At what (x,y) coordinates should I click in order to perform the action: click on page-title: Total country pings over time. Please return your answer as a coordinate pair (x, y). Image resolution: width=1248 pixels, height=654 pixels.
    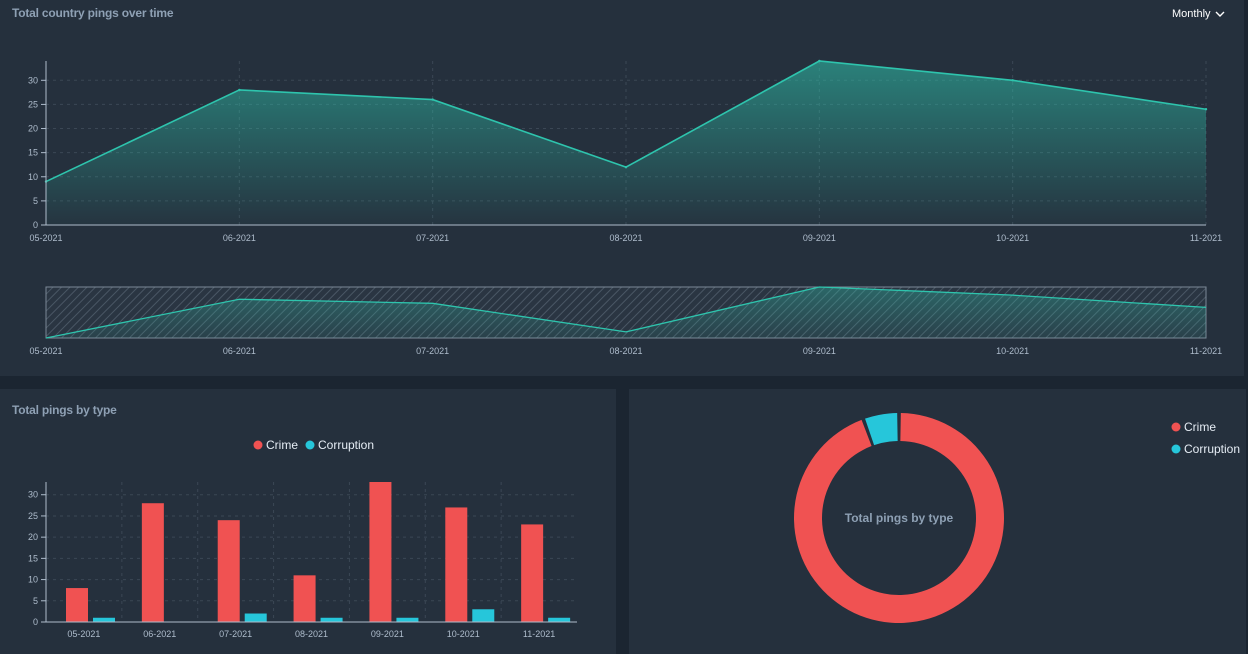
    Looking at the image, I should click on (93, 13).